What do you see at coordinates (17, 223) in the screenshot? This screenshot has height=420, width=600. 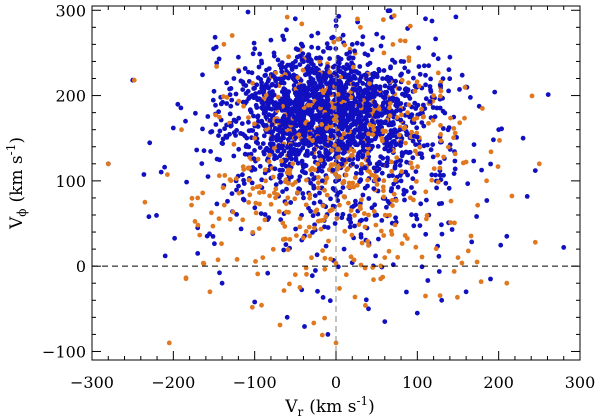 I see `y-axis-title-main: V` at bounding box center [17, 223].